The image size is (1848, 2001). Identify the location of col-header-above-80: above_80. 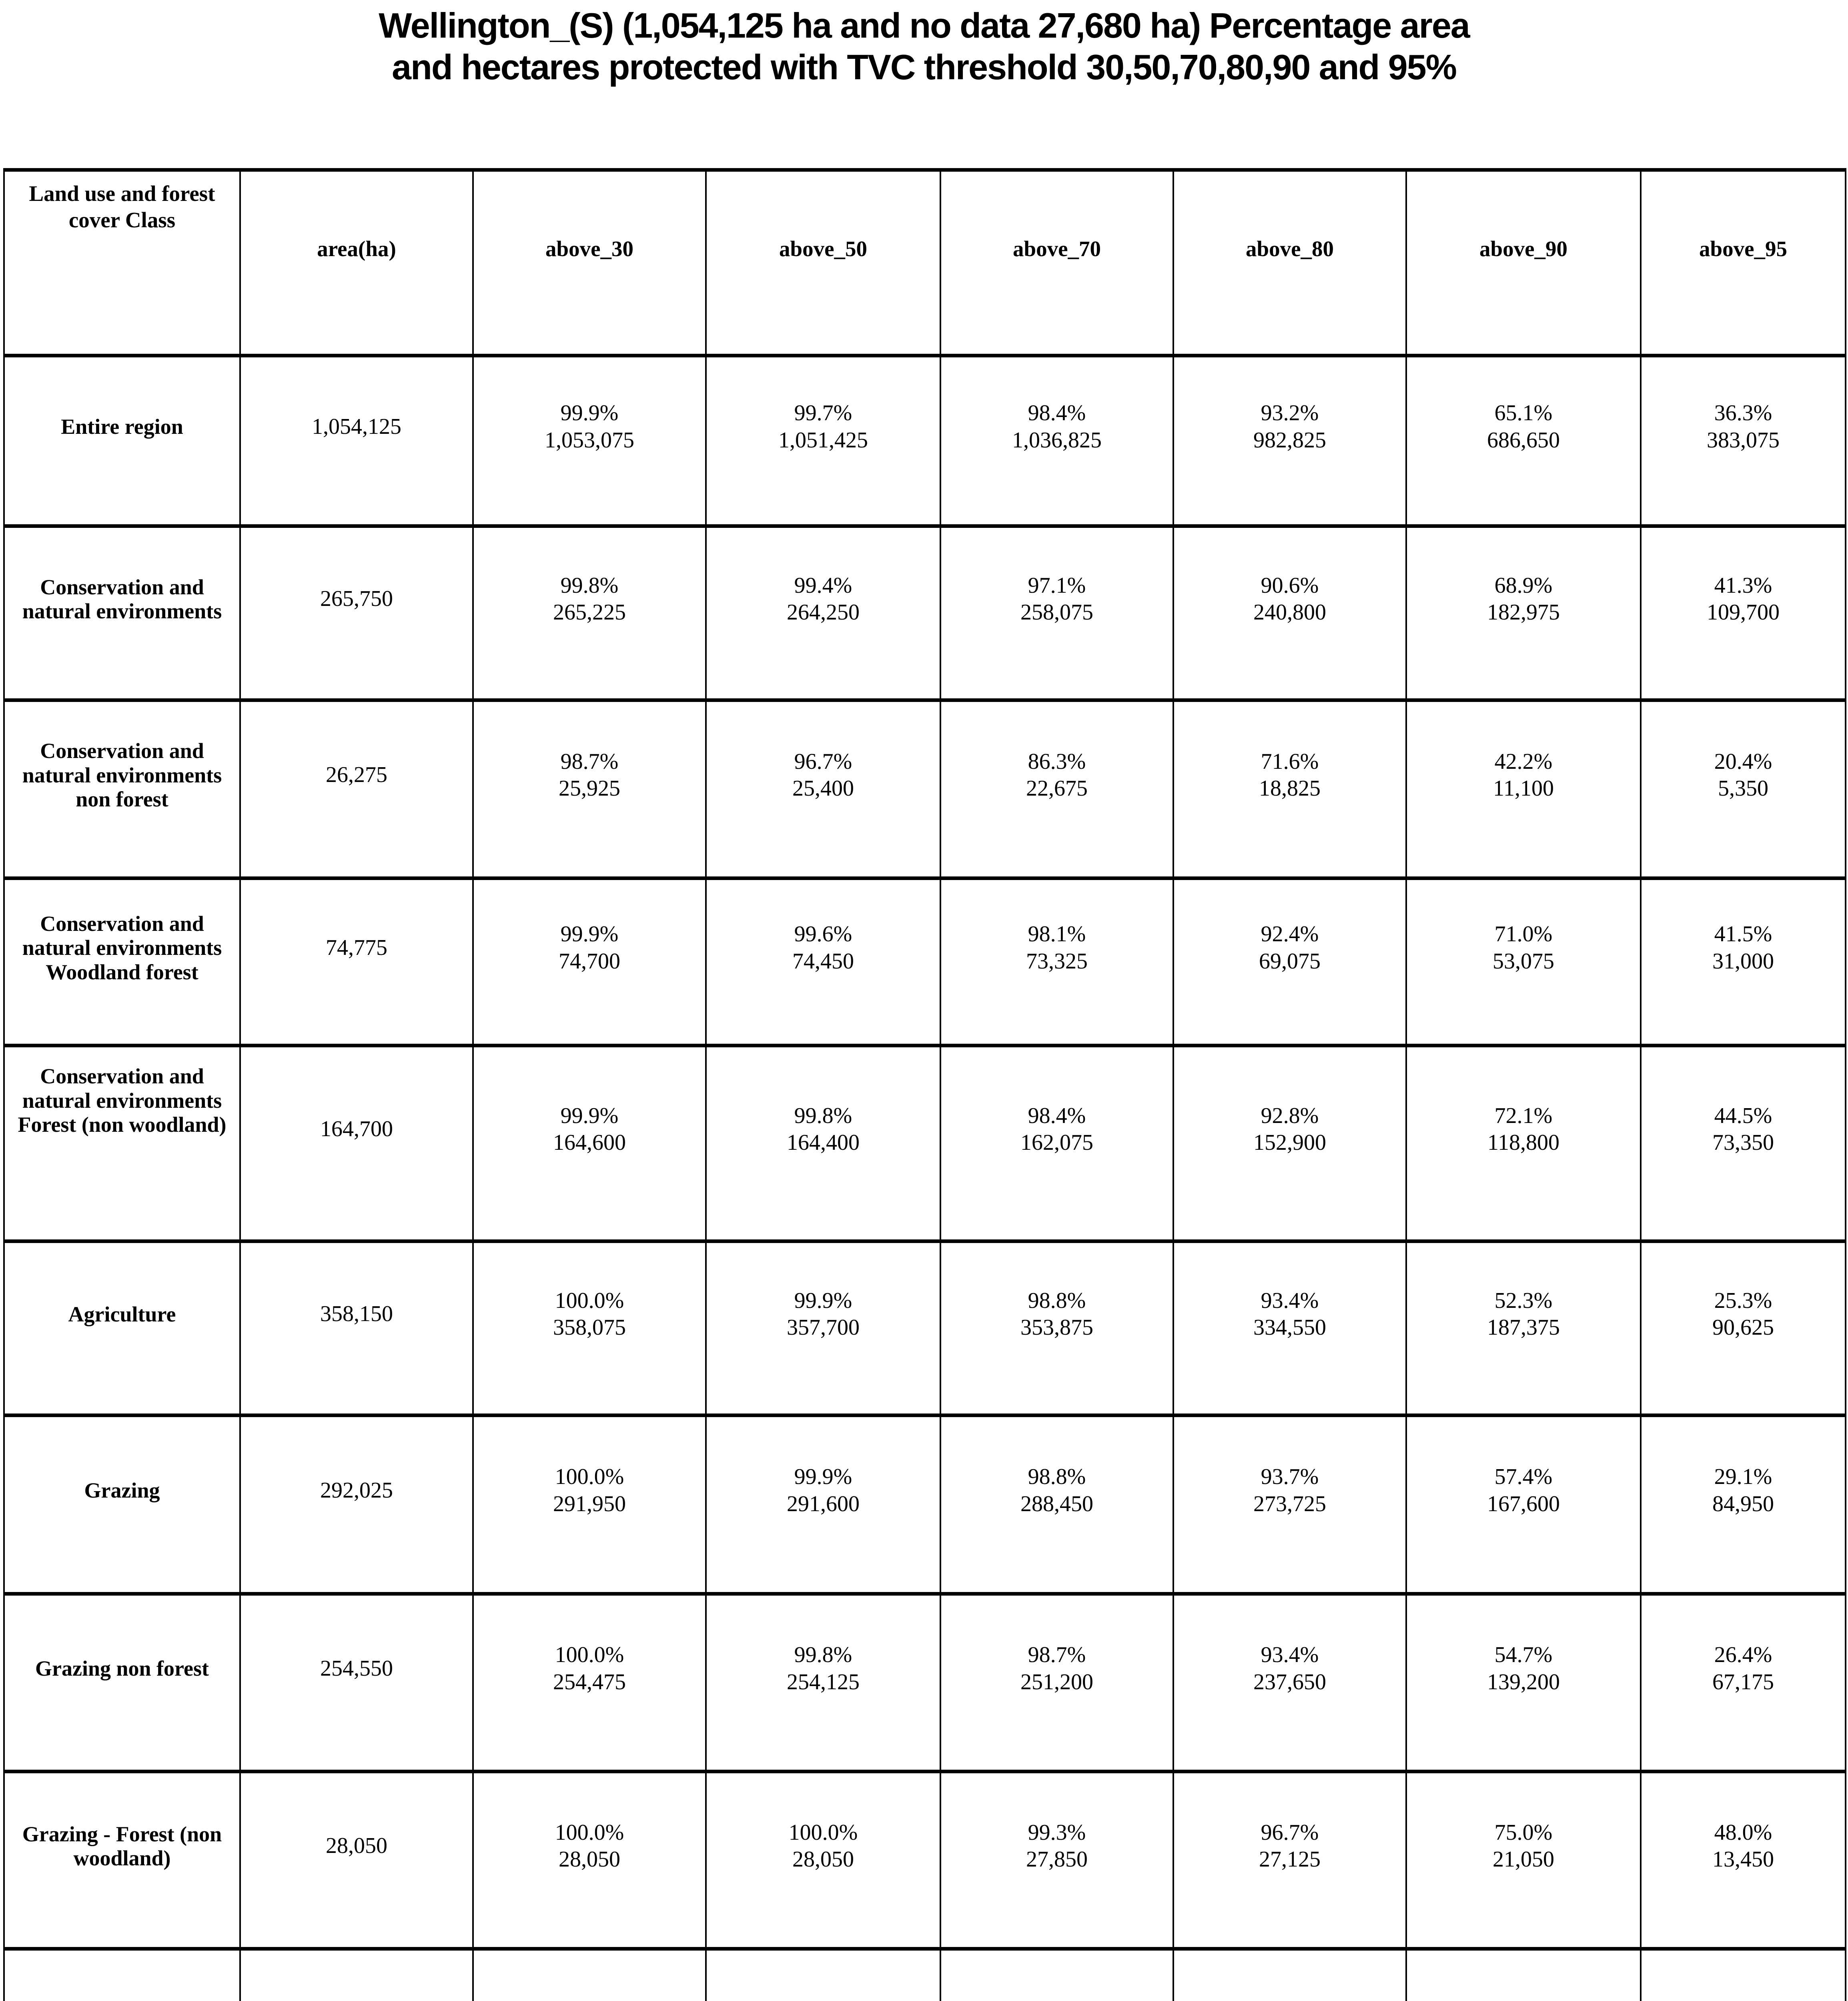
(1290, 262).